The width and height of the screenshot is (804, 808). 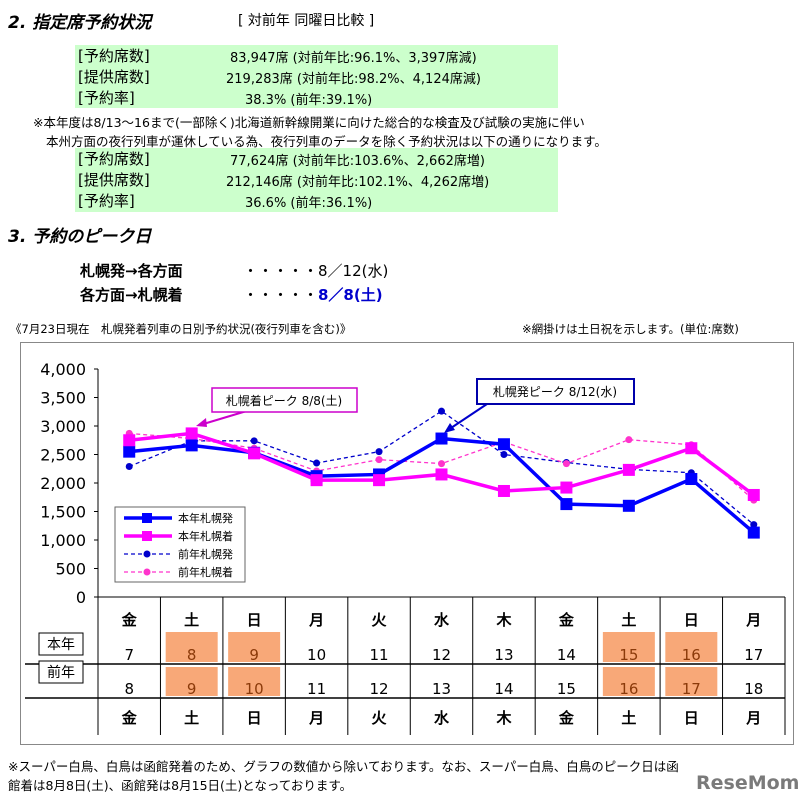 I want to click on legend-label: 本年札幌着, so click(x=205, y=536).